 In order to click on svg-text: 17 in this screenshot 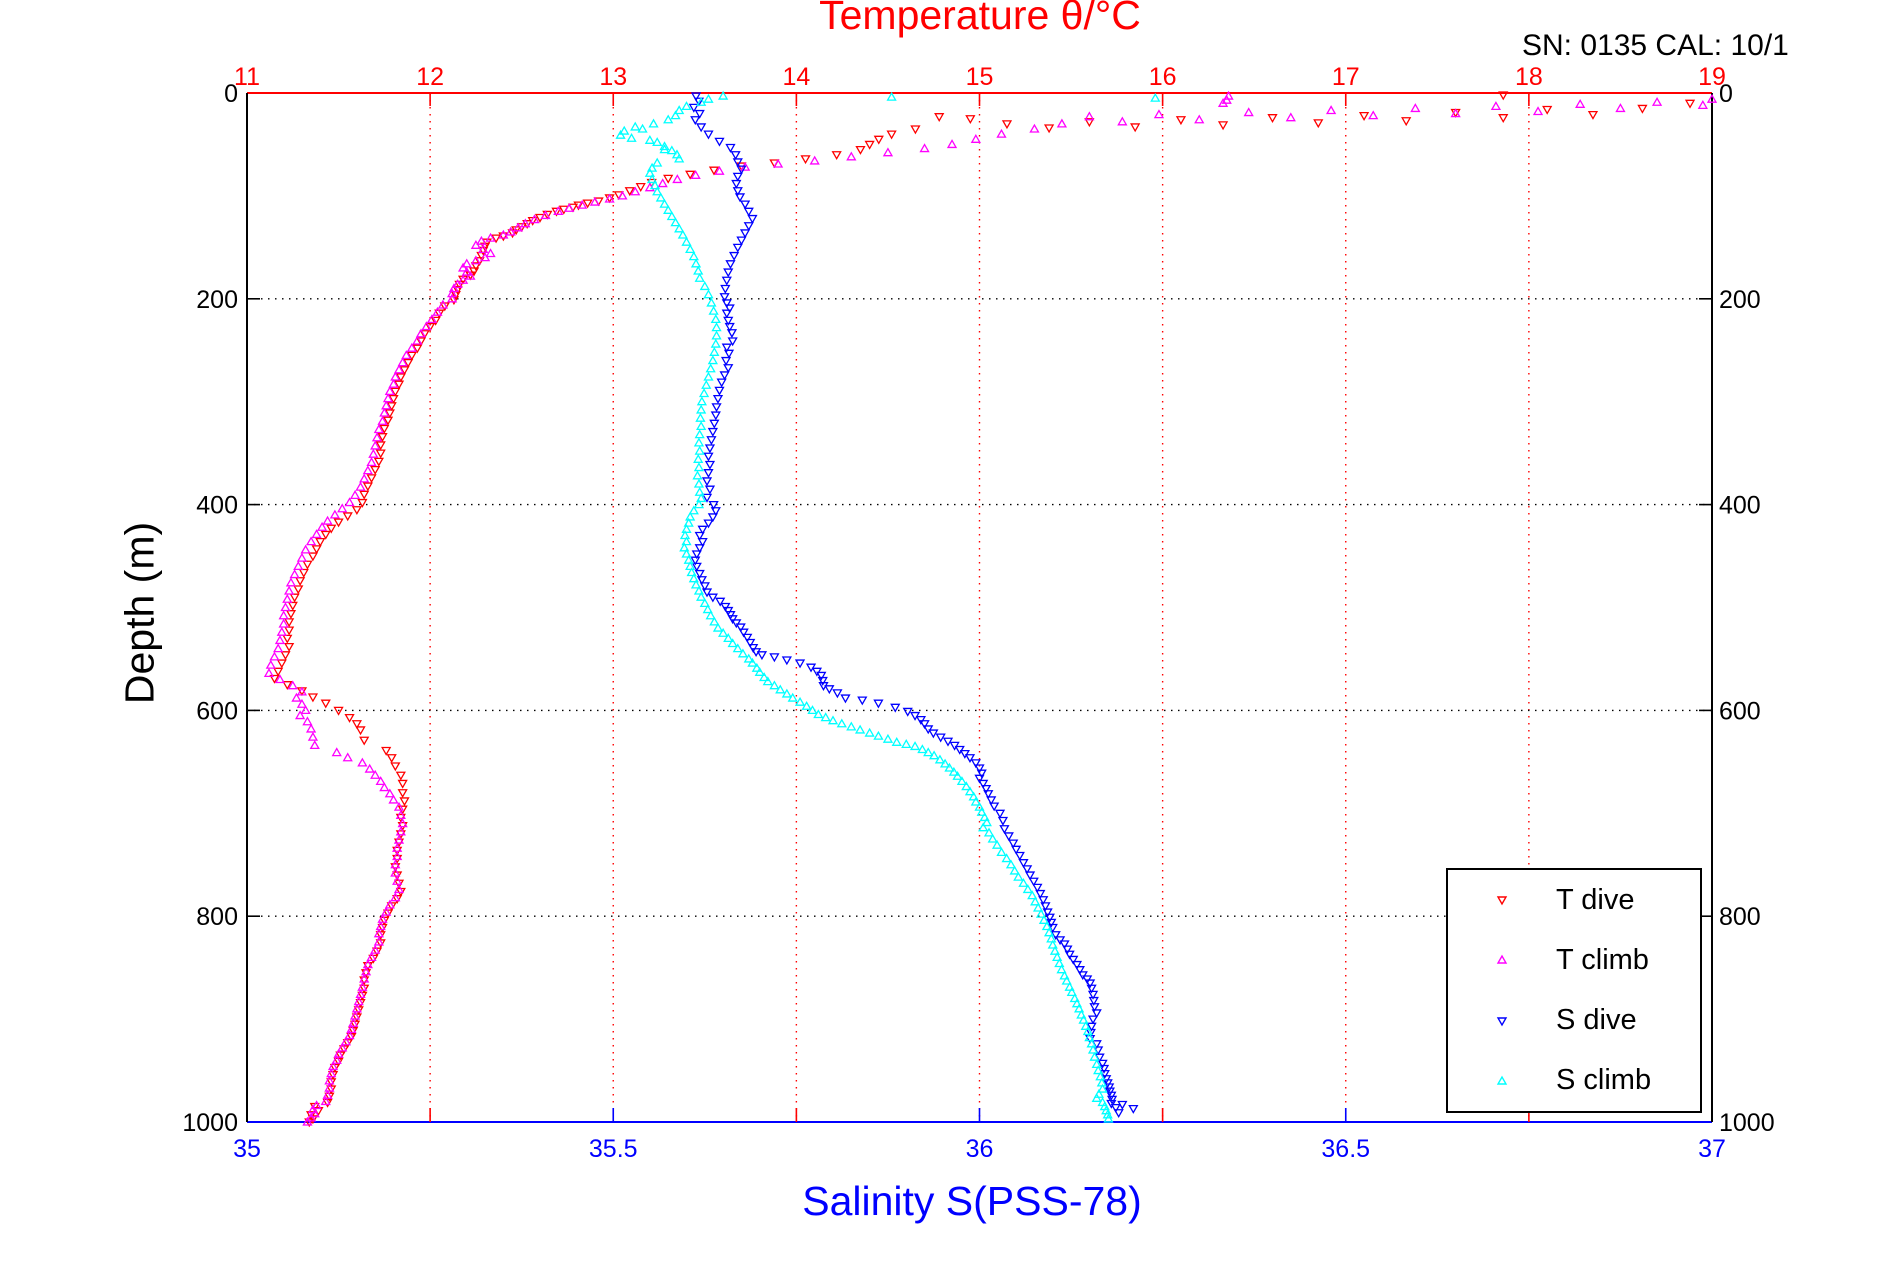, I will do `click(1346, 77)`.